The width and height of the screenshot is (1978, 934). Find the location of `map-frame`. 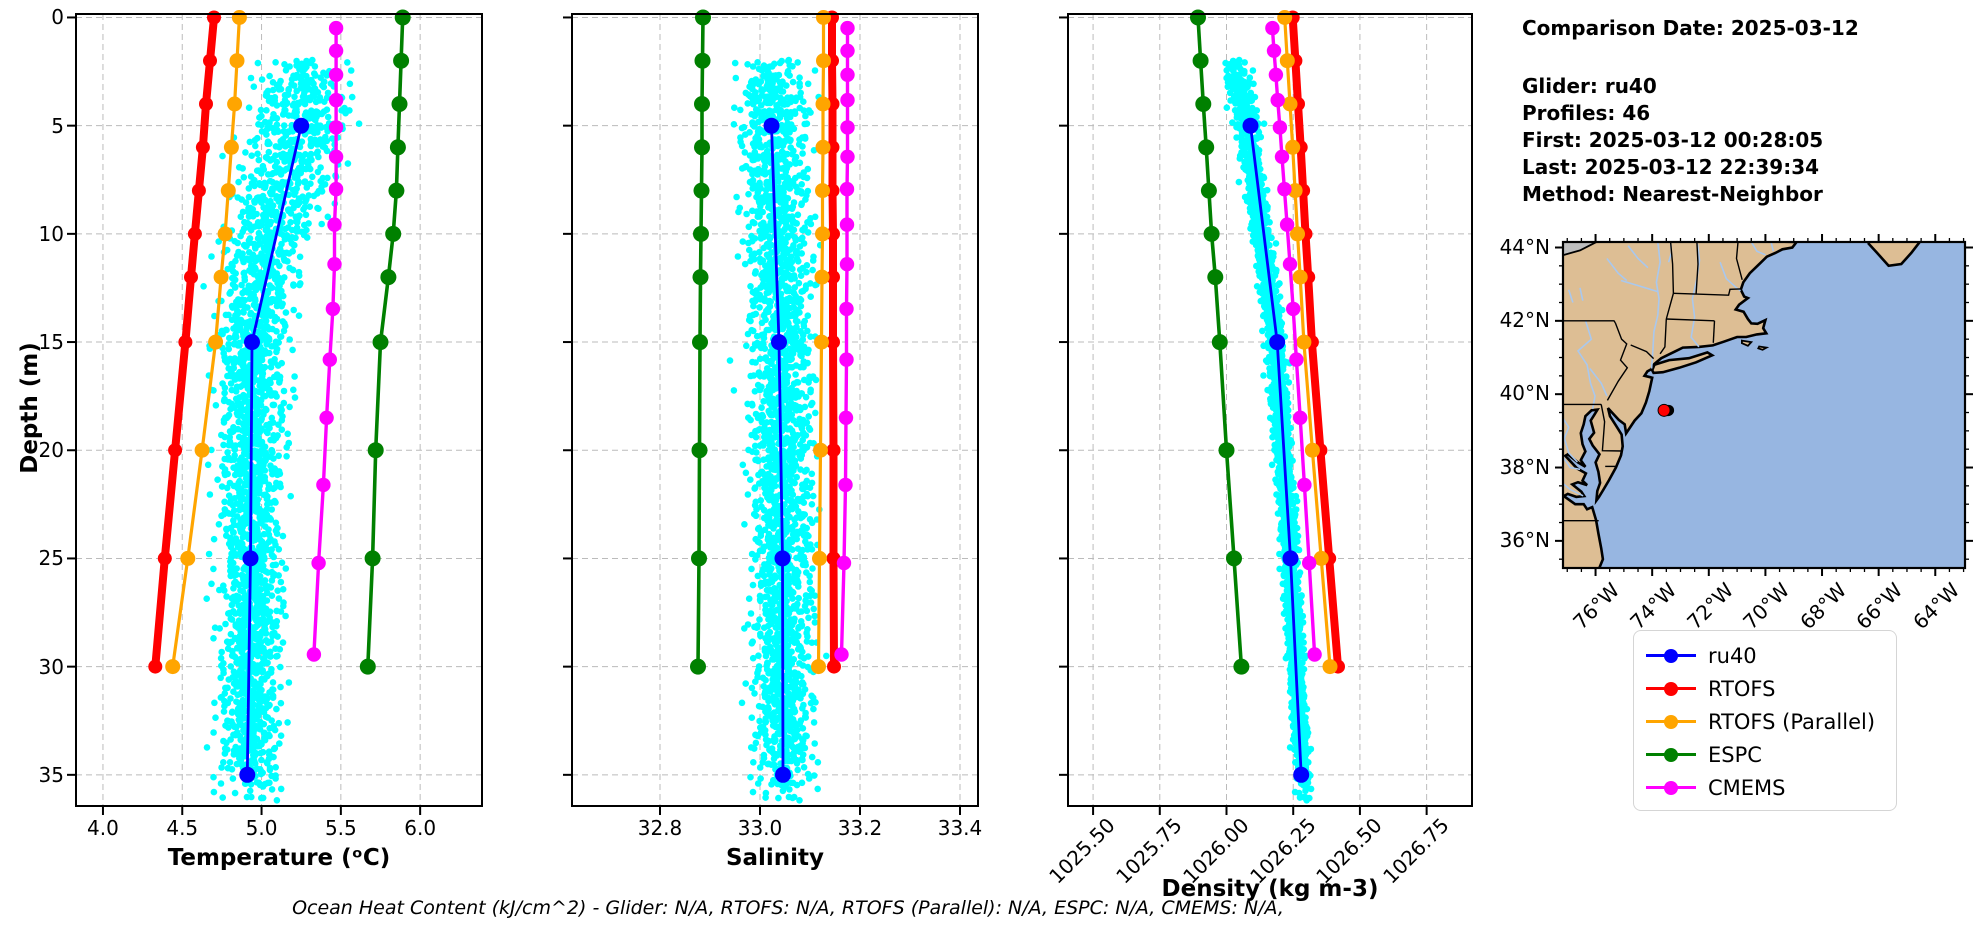

map-frame is located at coordinates (1764, 405).